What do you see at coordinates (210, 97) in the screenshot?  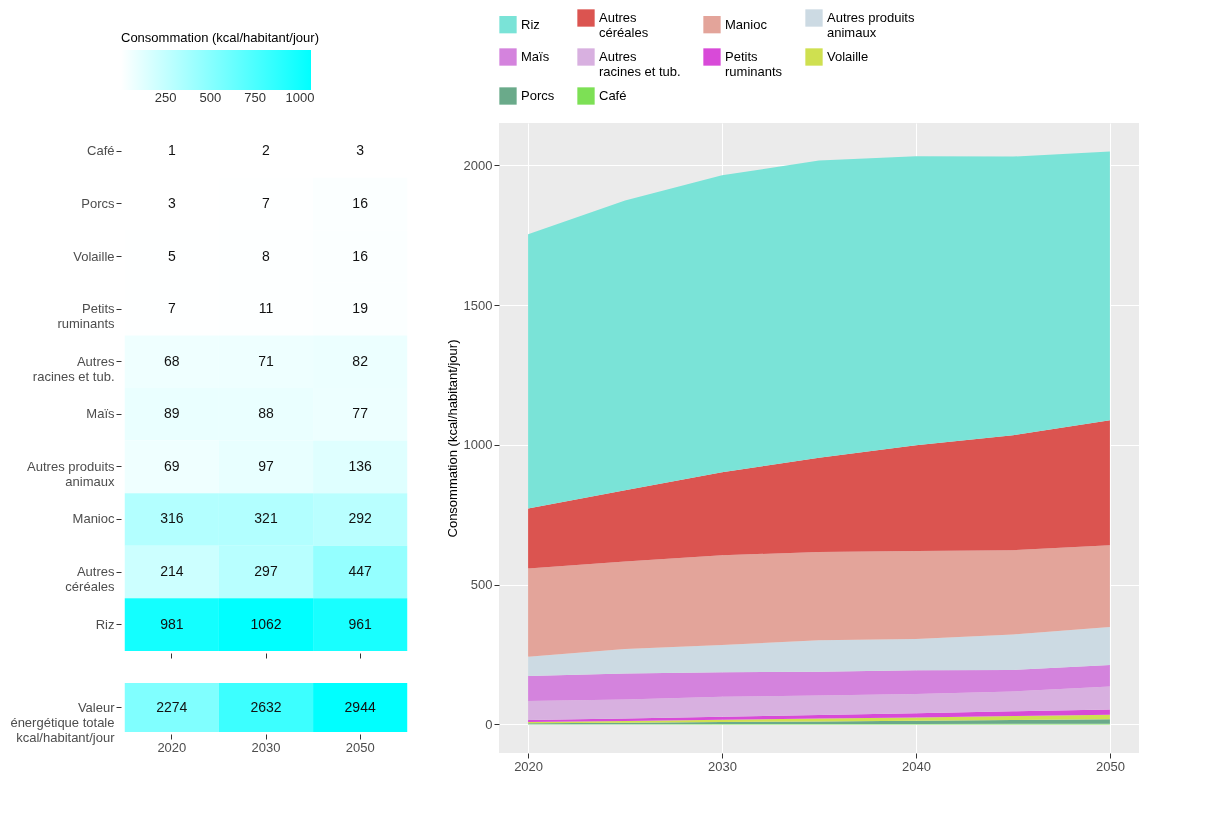 I see `color-bar-label: 500` at bounding box center [210, 97].